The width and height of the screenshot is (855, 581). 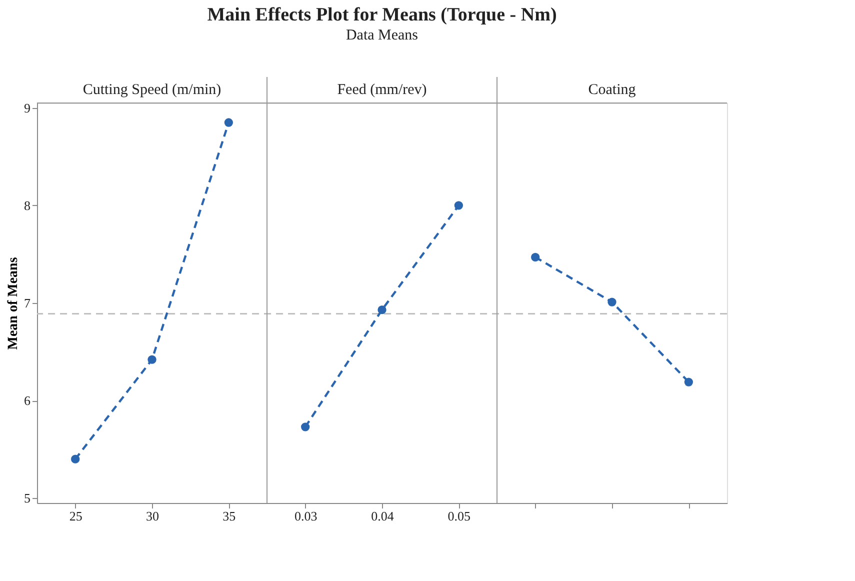 I want to click on y-tick-label: 7, so click(x=27, y=303).